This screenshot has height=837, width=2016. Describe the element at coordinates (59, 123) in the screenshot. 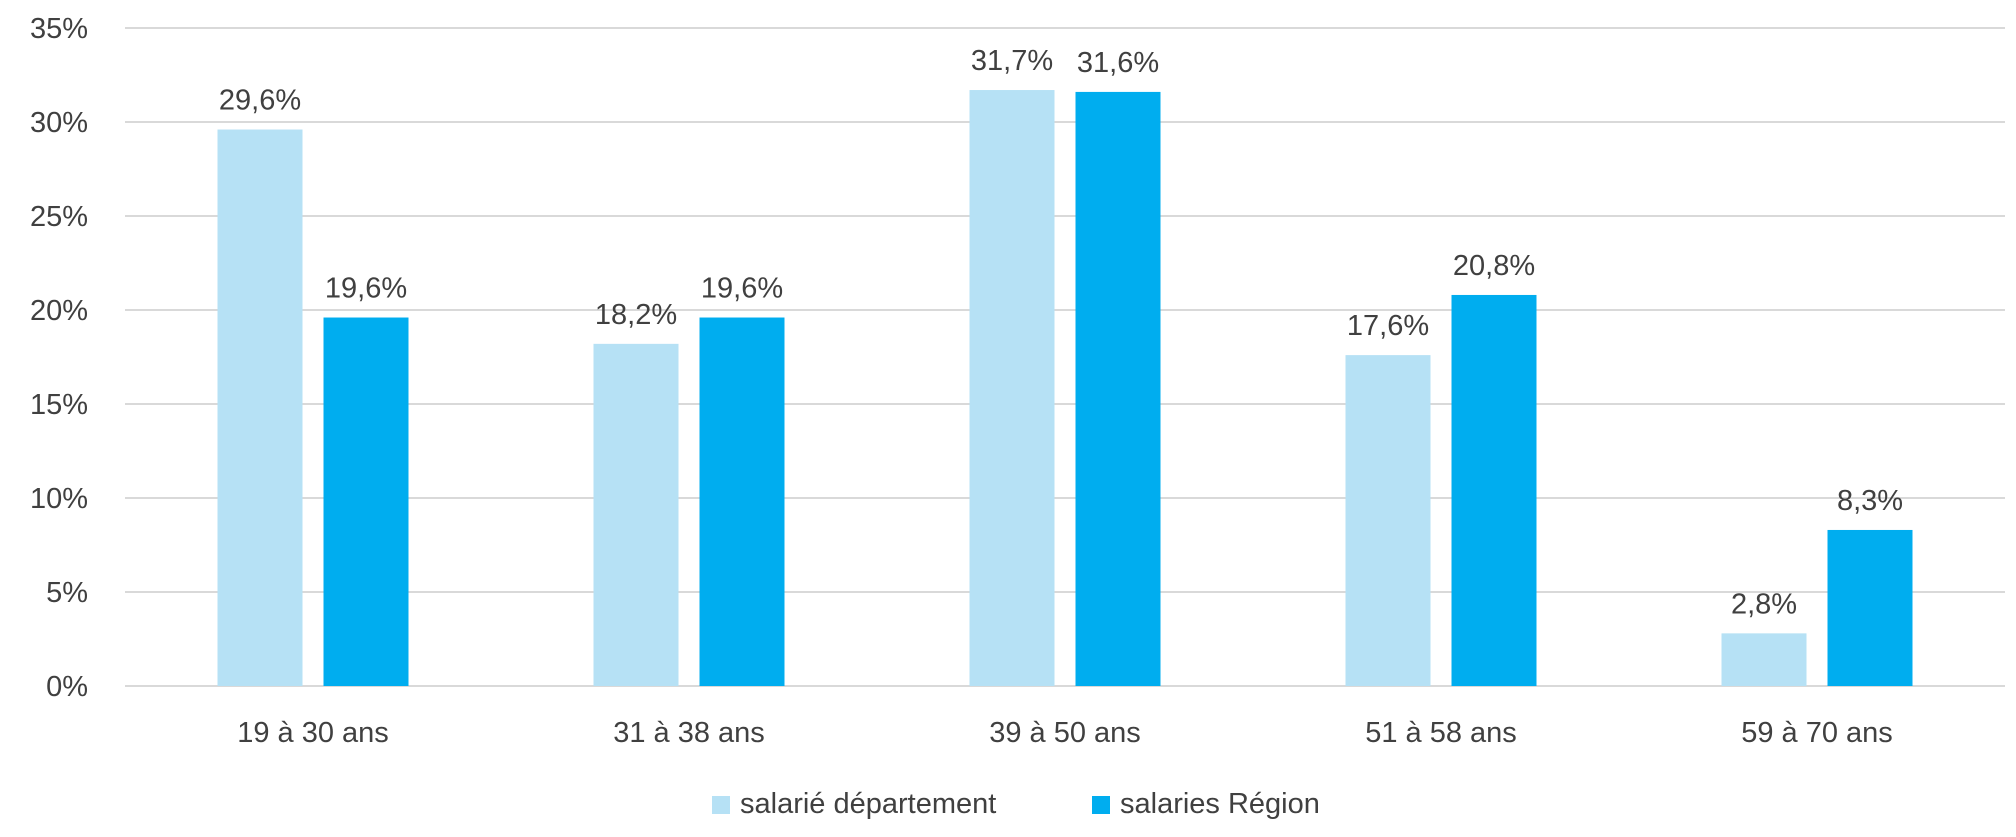

I see `y-tick-label: 30%` at that location.